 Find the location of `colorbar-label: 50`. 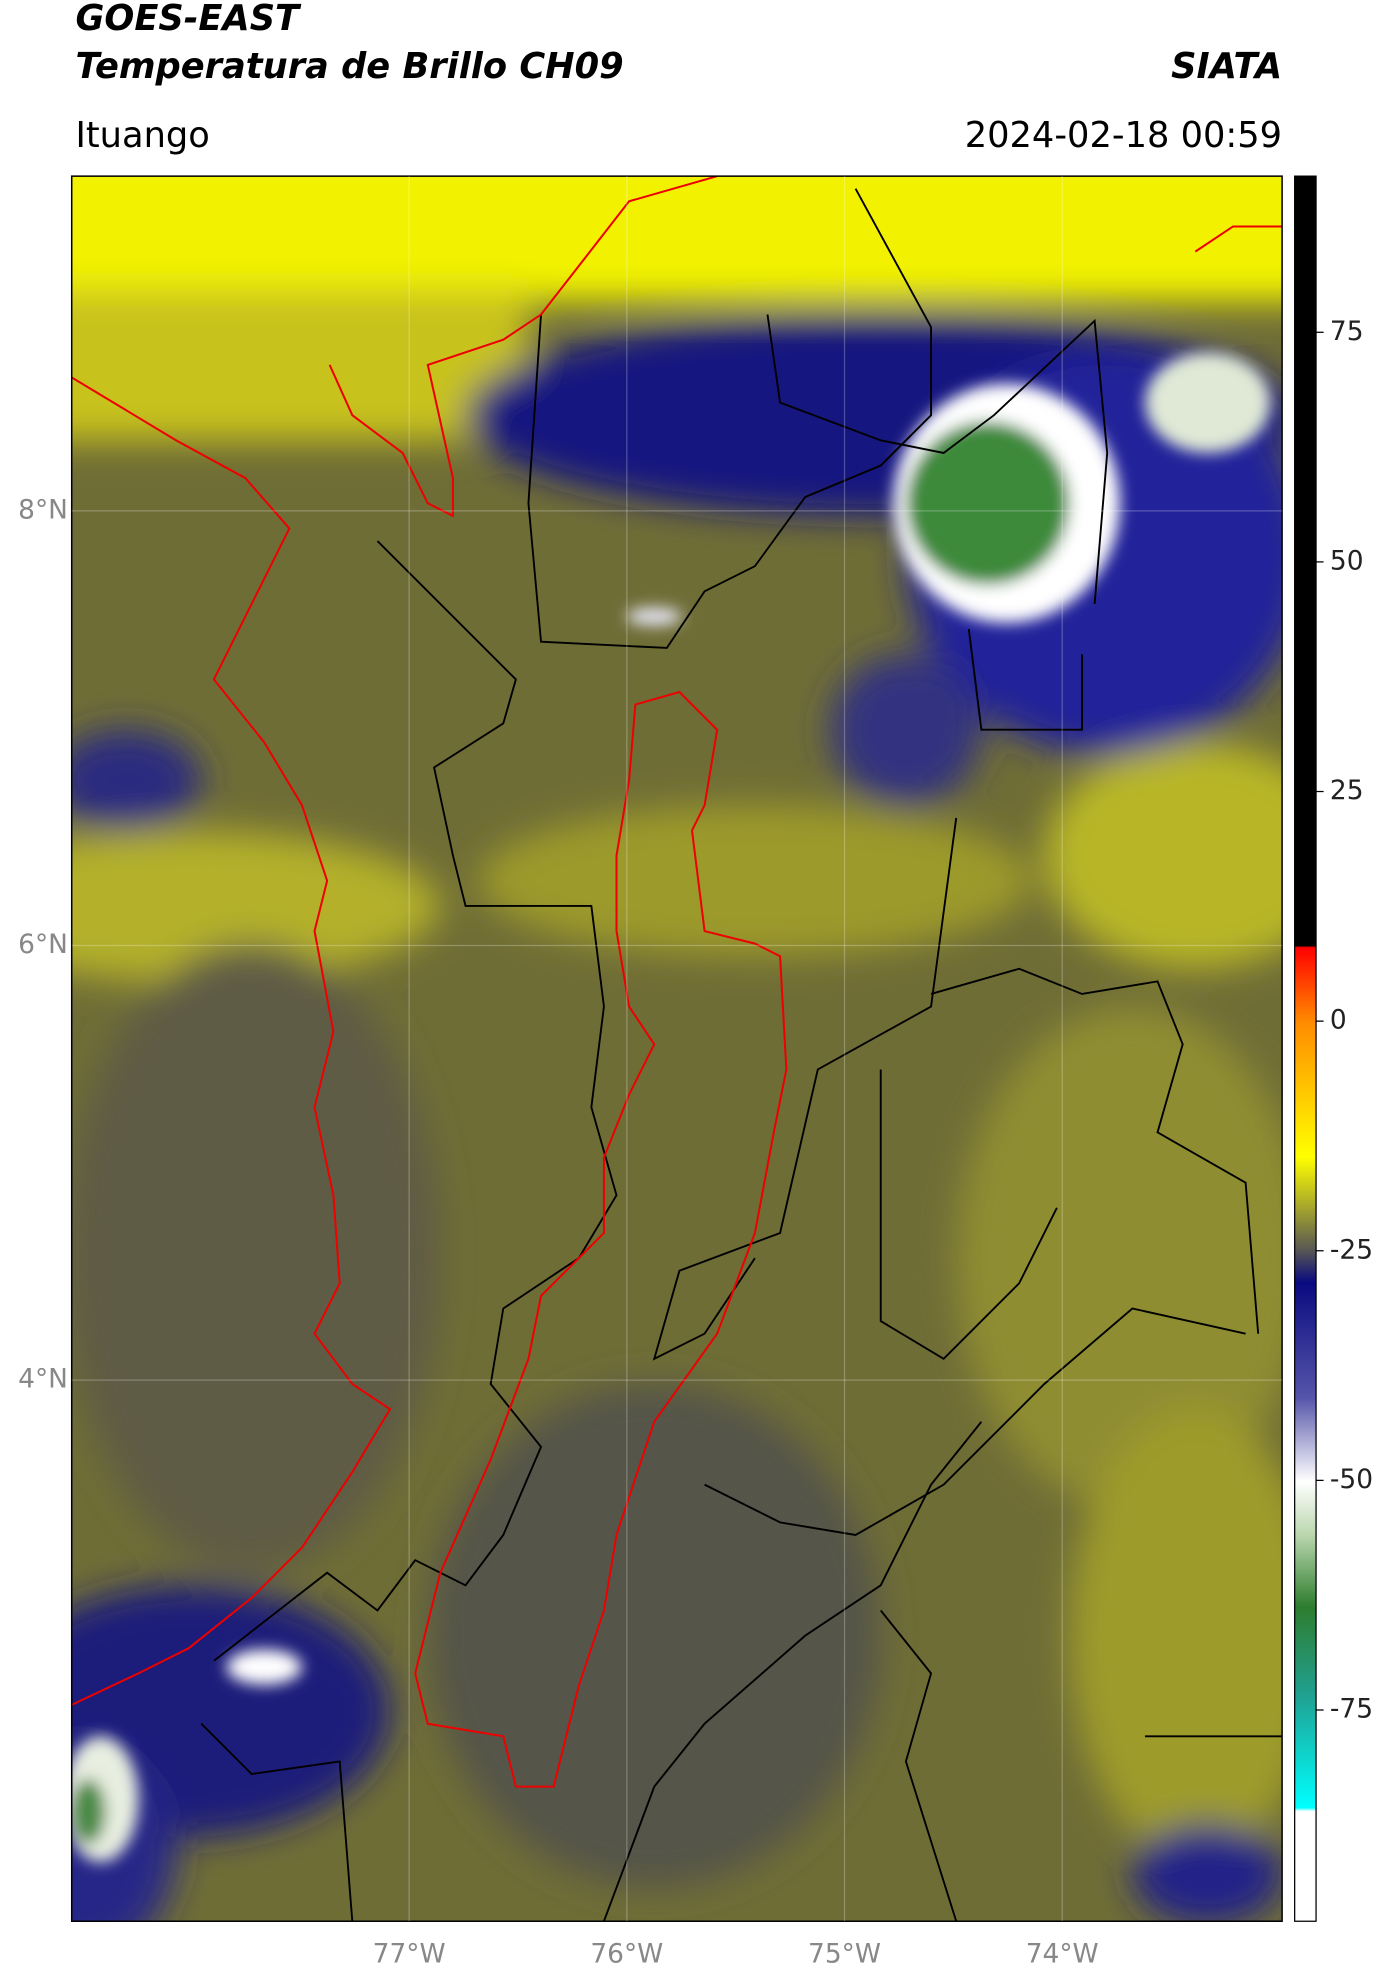

colorbar-label: 50 is located at coordinates (1347, 560).